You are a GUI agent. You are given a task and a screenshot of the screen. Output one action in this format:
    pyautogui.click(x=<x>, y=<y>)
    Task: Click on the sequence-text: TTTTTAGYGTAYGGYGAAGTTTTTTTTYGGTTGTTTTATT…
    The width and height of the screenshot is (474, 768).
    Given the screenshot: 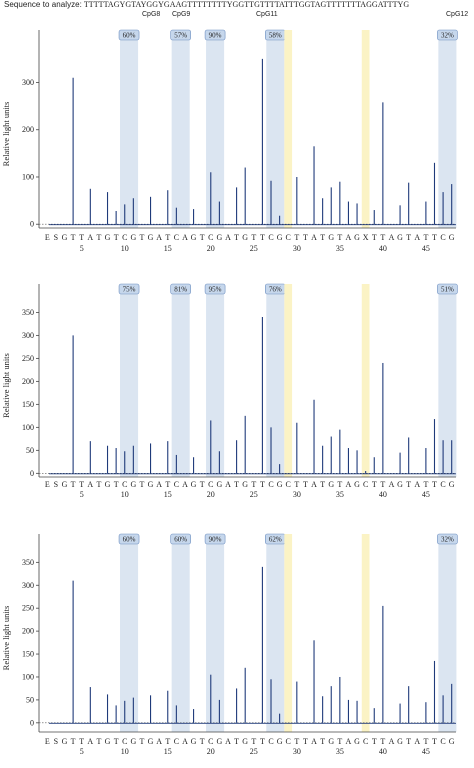 What is the action you would take?
    pyautogui.click(x=246, y=4)
    